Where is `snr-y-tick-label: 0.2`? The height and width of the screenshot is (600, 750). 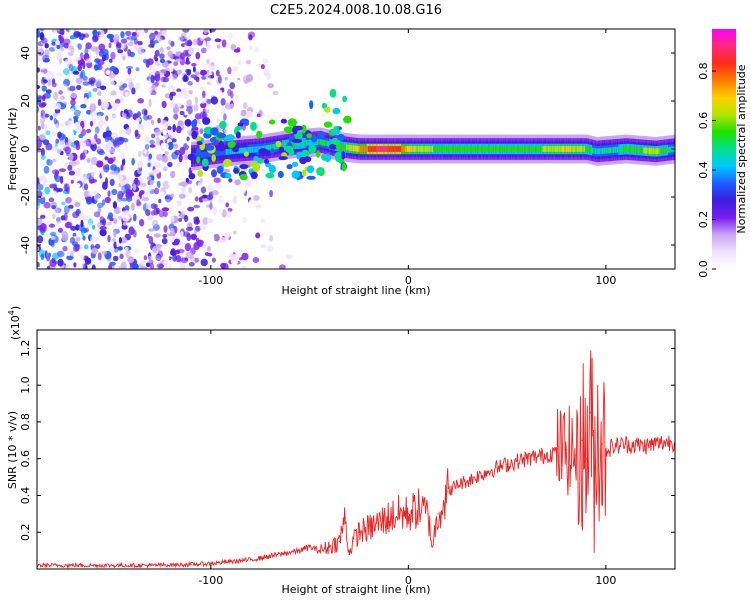 snr-y-tick-label: 0.2 is located at coordinates (25, 532).